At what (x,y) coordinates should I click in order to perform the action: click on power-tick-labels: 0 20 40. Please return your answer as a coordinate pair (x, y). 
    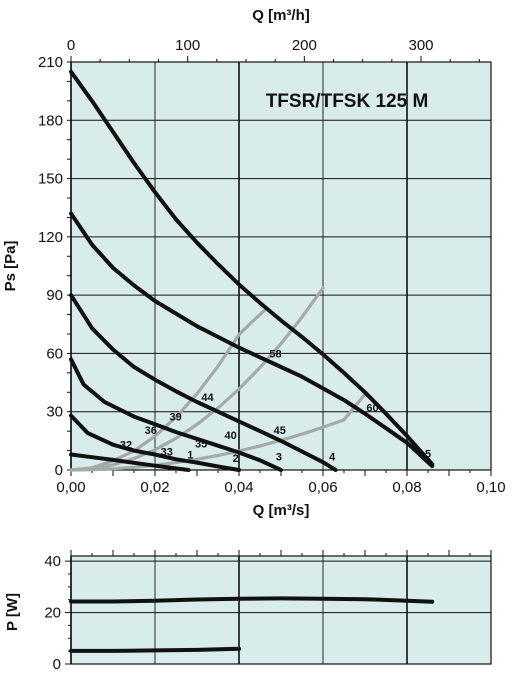
    Looking at the image, I should click on (52, 613).